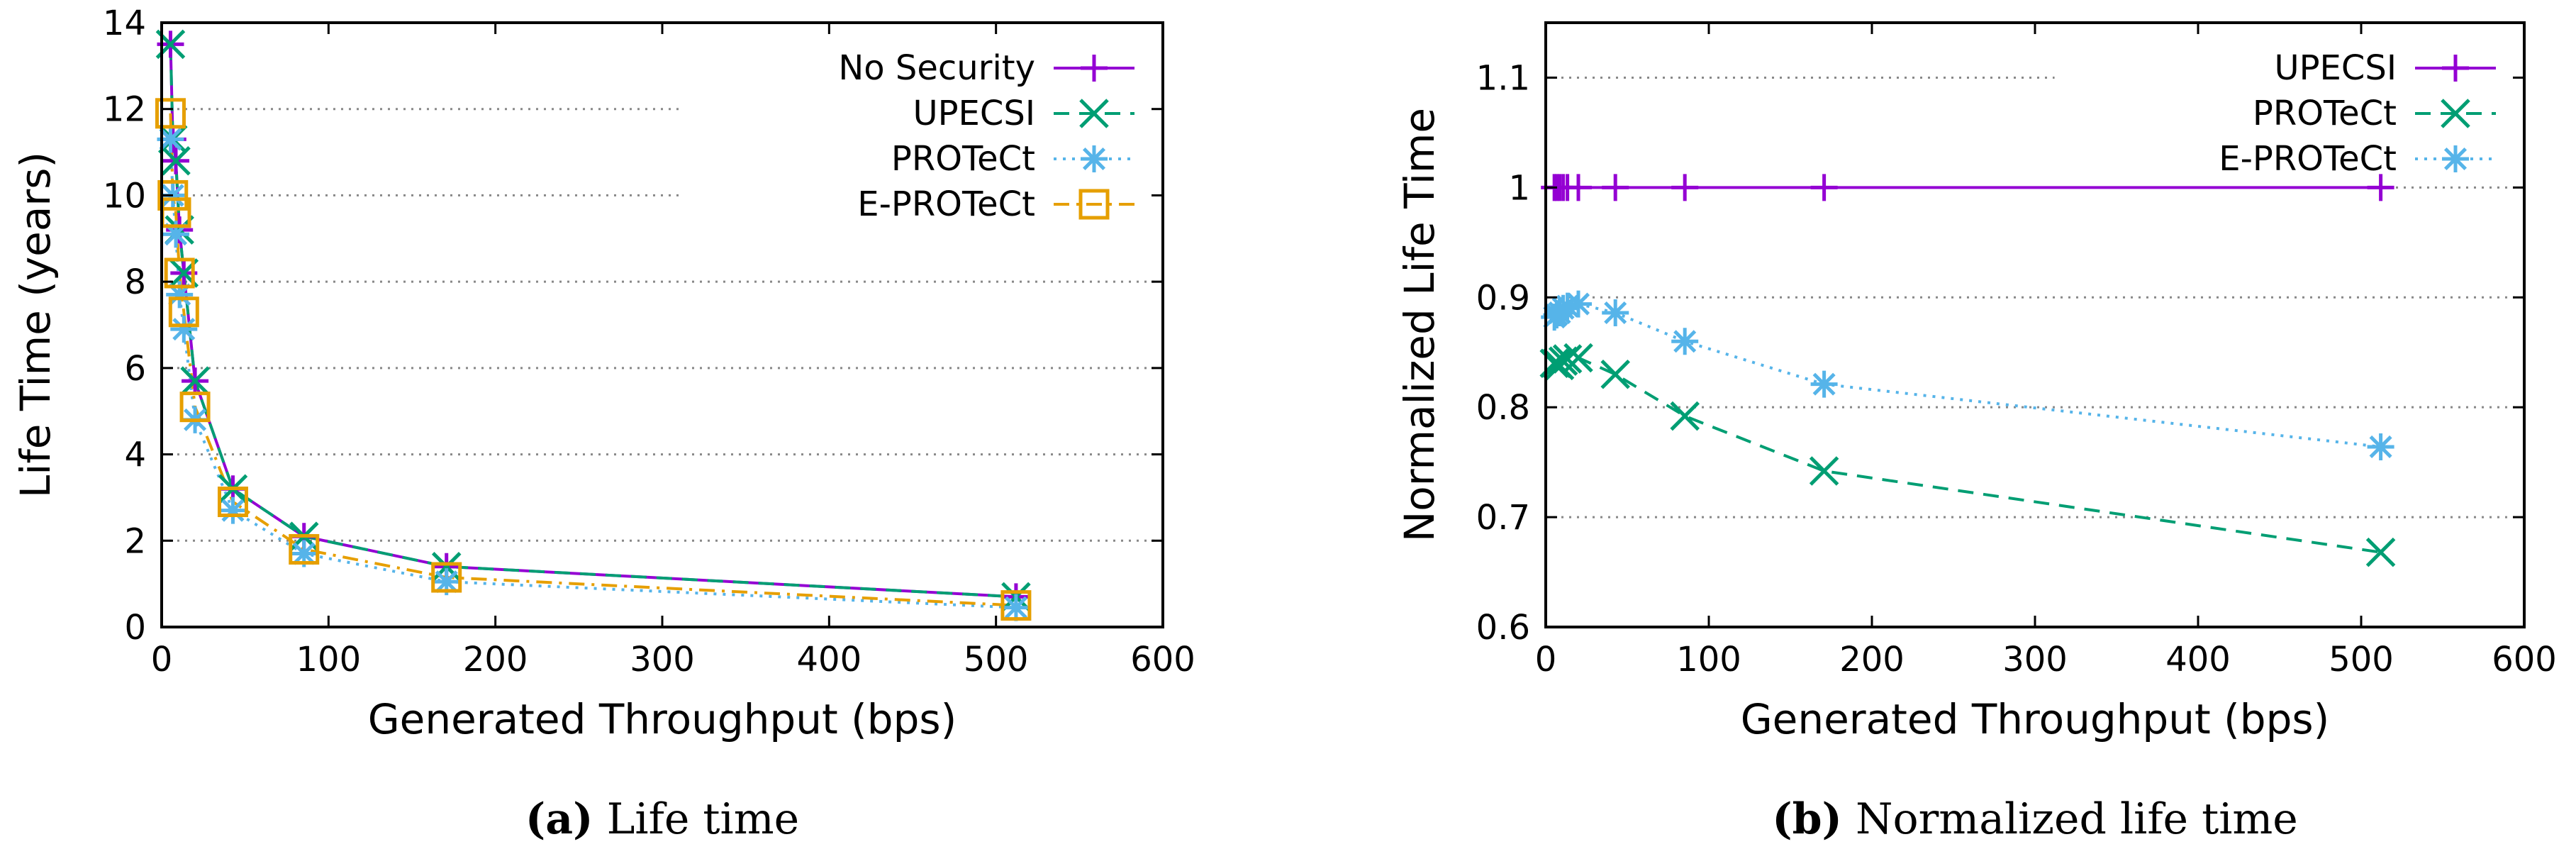  Describe the element at coordinates (125, 196) in the screenshot. I see `y-tick-label: 10` at that location.